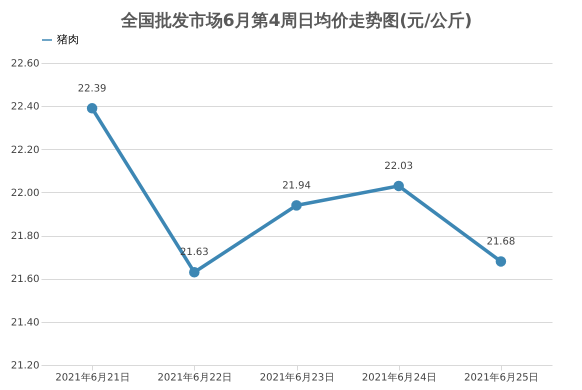 The height and width of the screenshot is (390, 582). I want to click on x-tick-label: 2021年6月22日, so click(195, 378).